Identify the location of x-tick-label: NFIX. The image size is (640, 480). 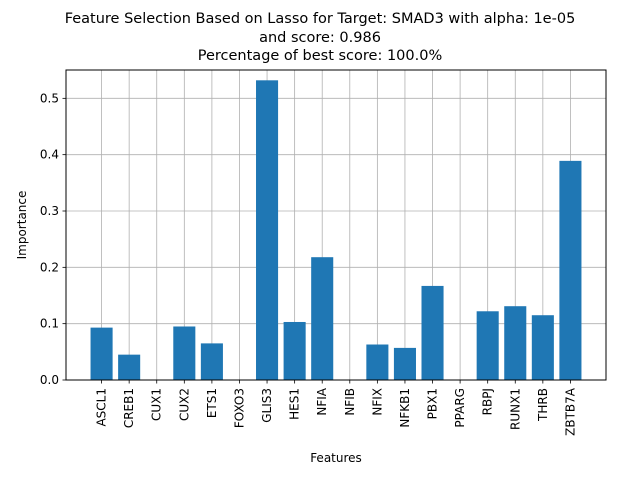
(377, 402).